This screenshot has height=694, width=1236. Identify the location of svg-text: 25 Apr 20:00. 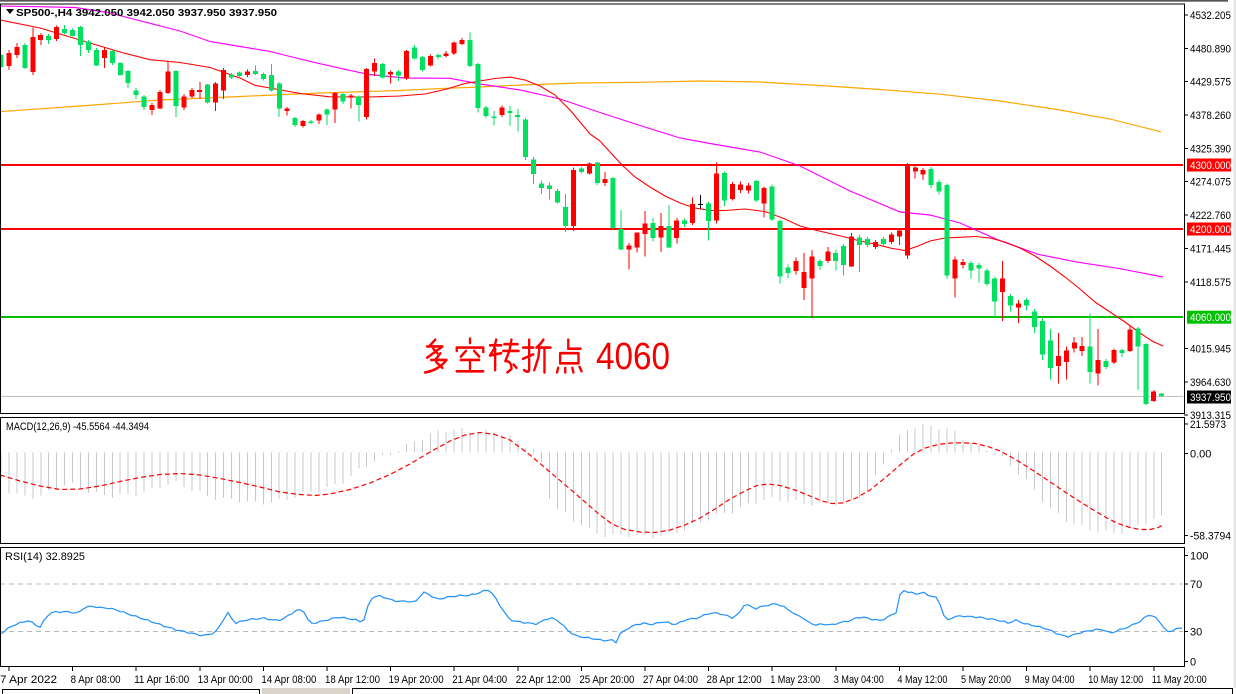
(606, 680).